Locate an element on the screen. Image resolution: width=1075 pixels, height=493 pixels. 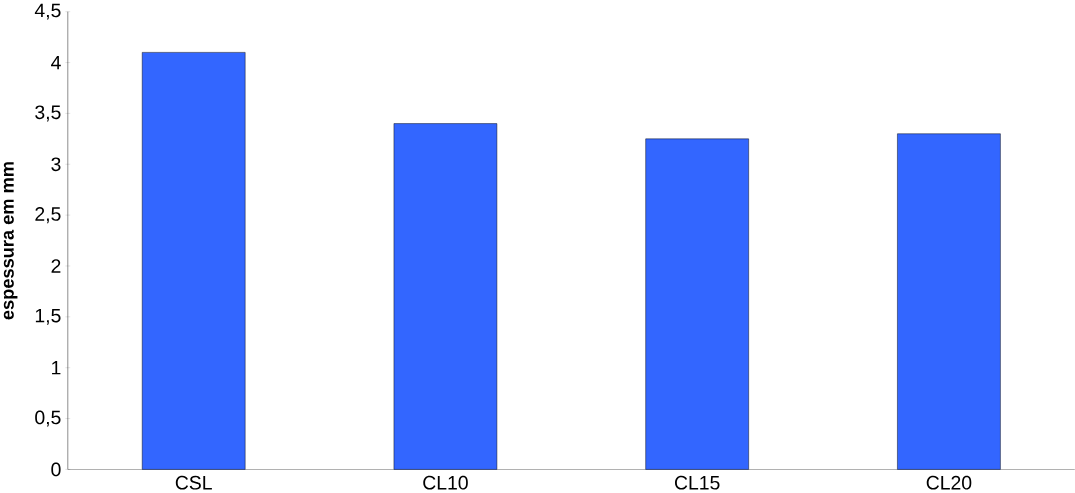
y-tick-label: 0,5 is located at coordinates (48, 418).